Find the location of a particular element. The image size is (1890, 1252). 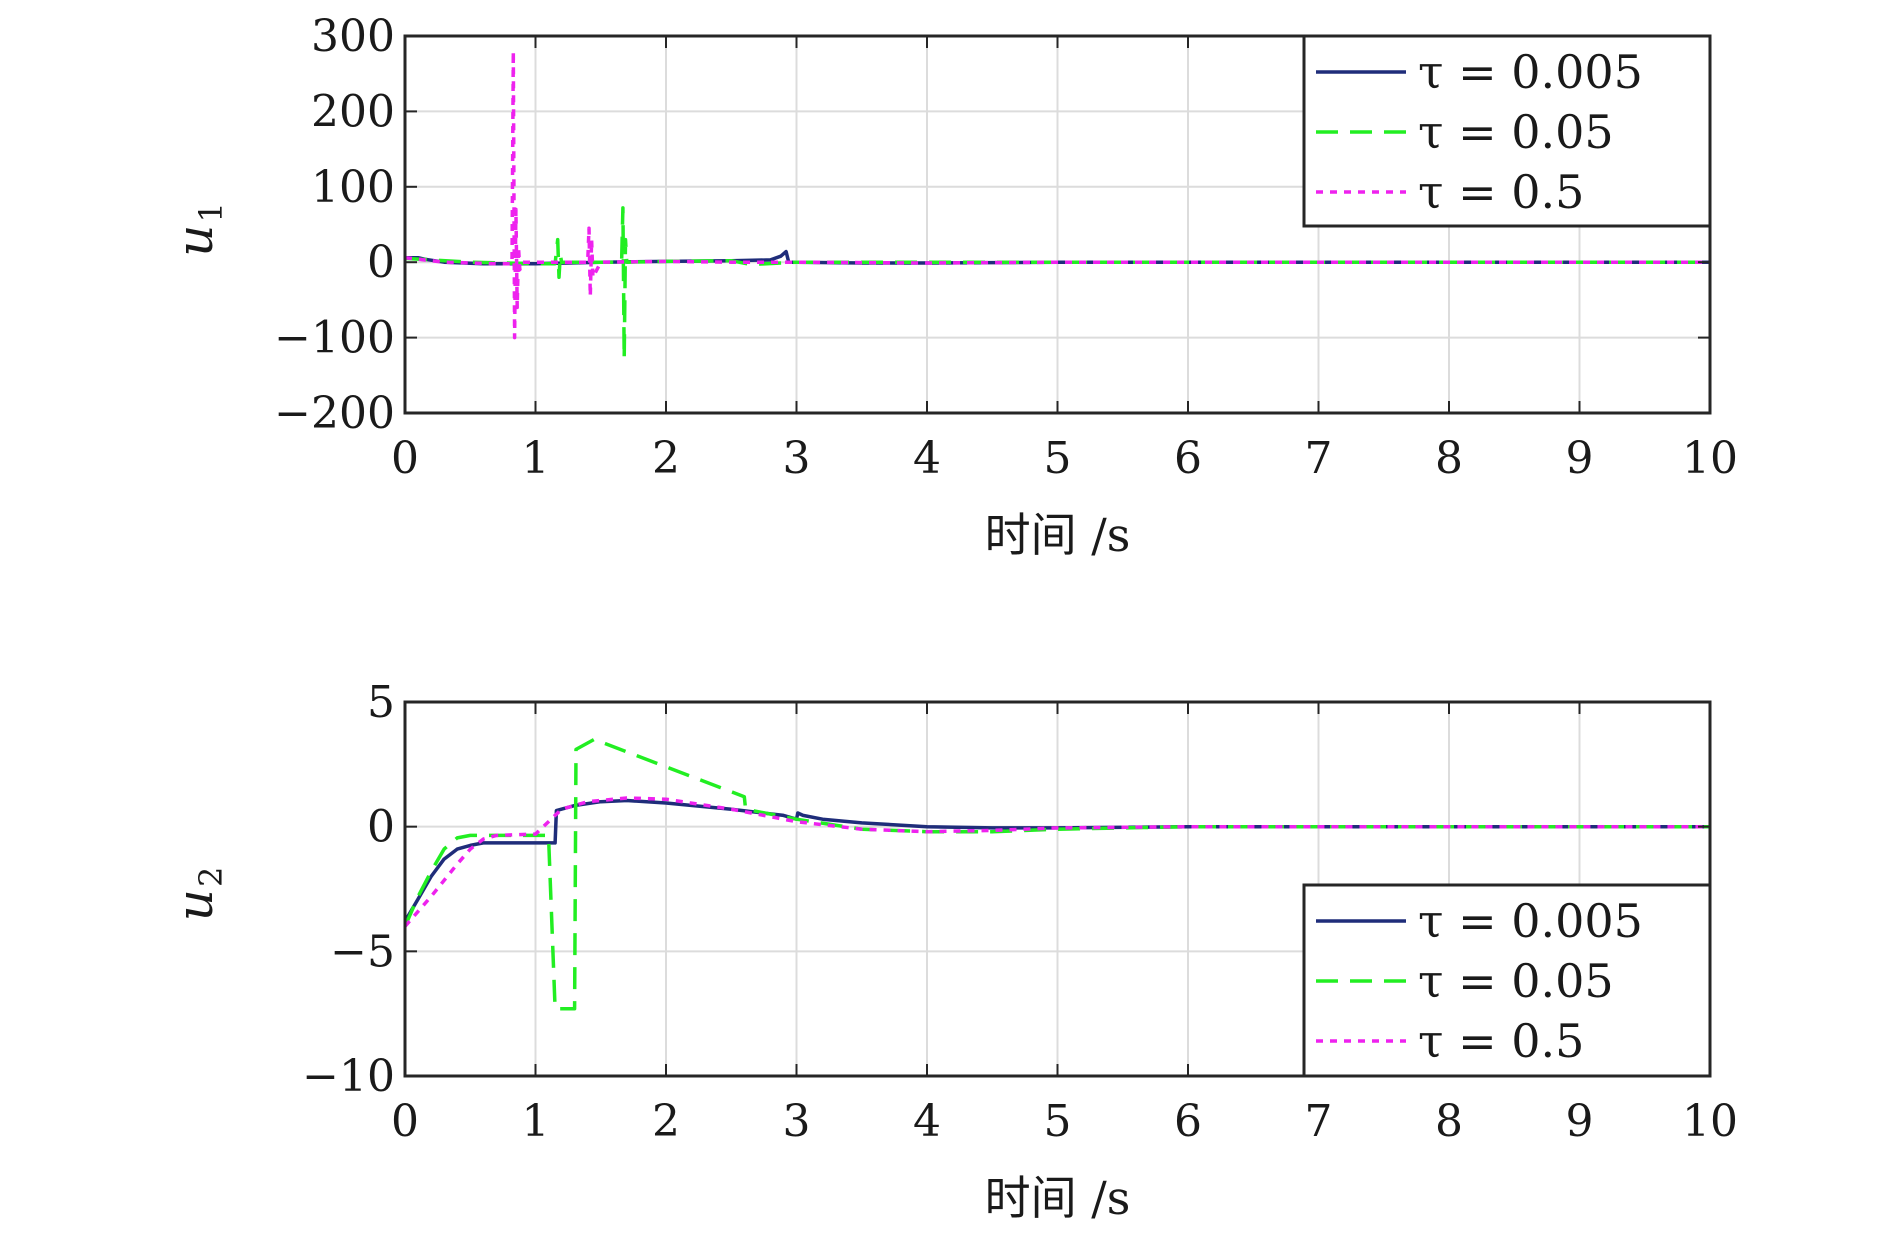

y-axis-label-subscript: 1 is located at coordinates (211, 212).